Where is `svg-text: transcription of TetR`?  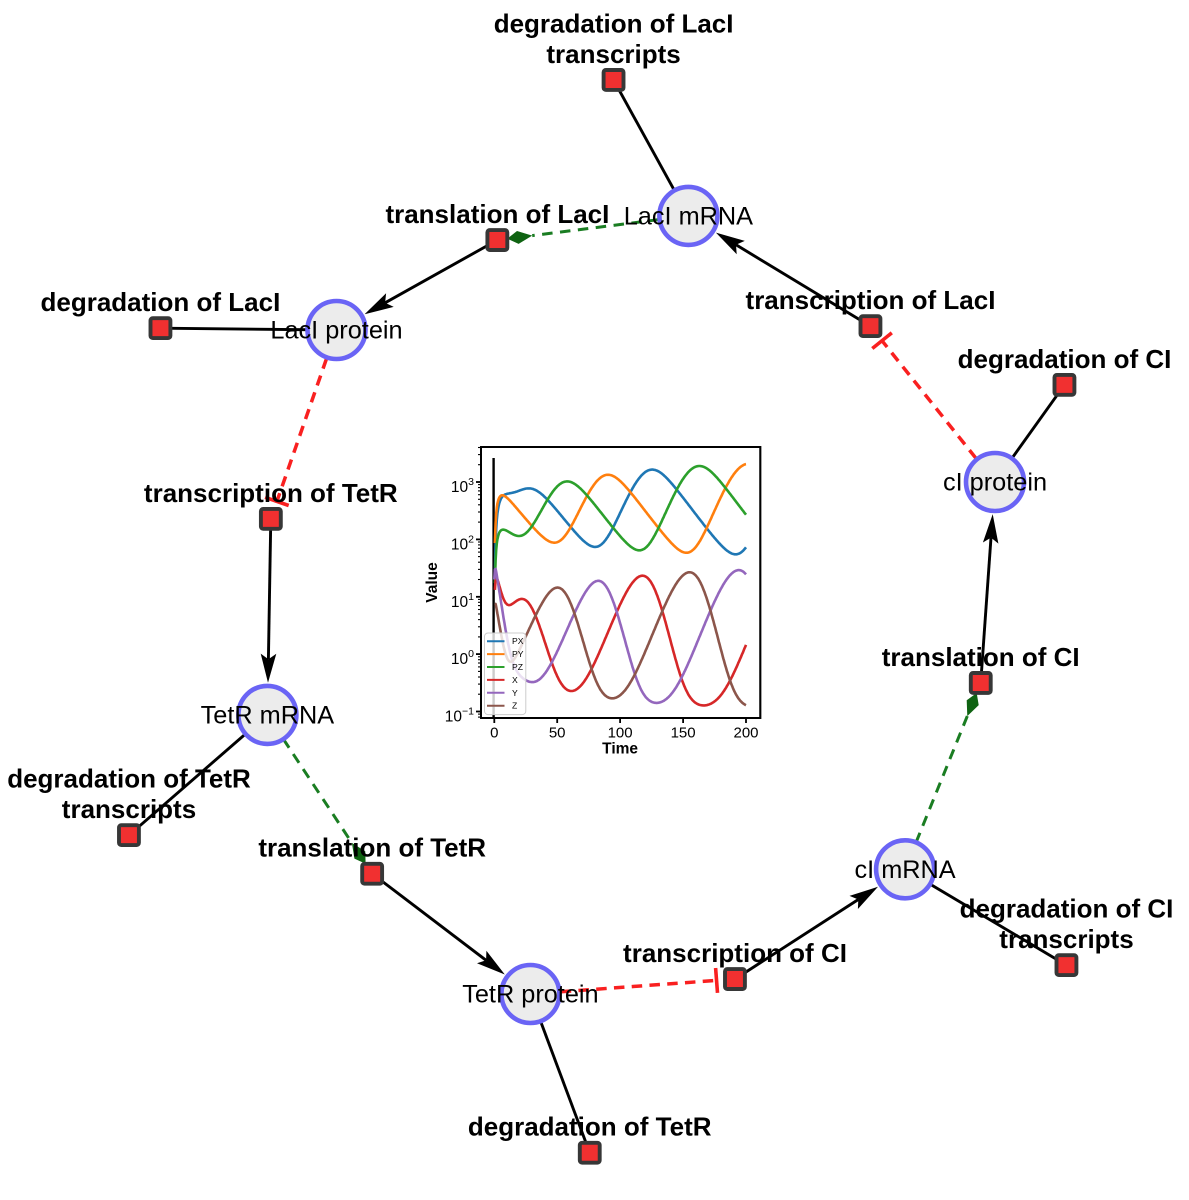 svg-text: transcription of TetR is located at coordinates (271, 493).